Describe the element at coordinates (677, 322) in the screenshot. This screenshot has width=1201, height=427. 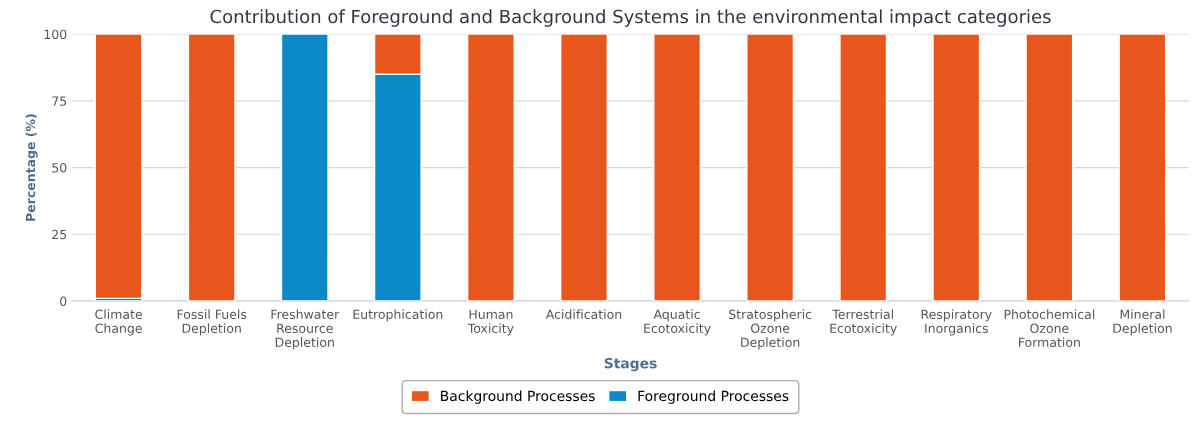
I see `x-tick-label: Aquatic Ecotoxicity` at that location.